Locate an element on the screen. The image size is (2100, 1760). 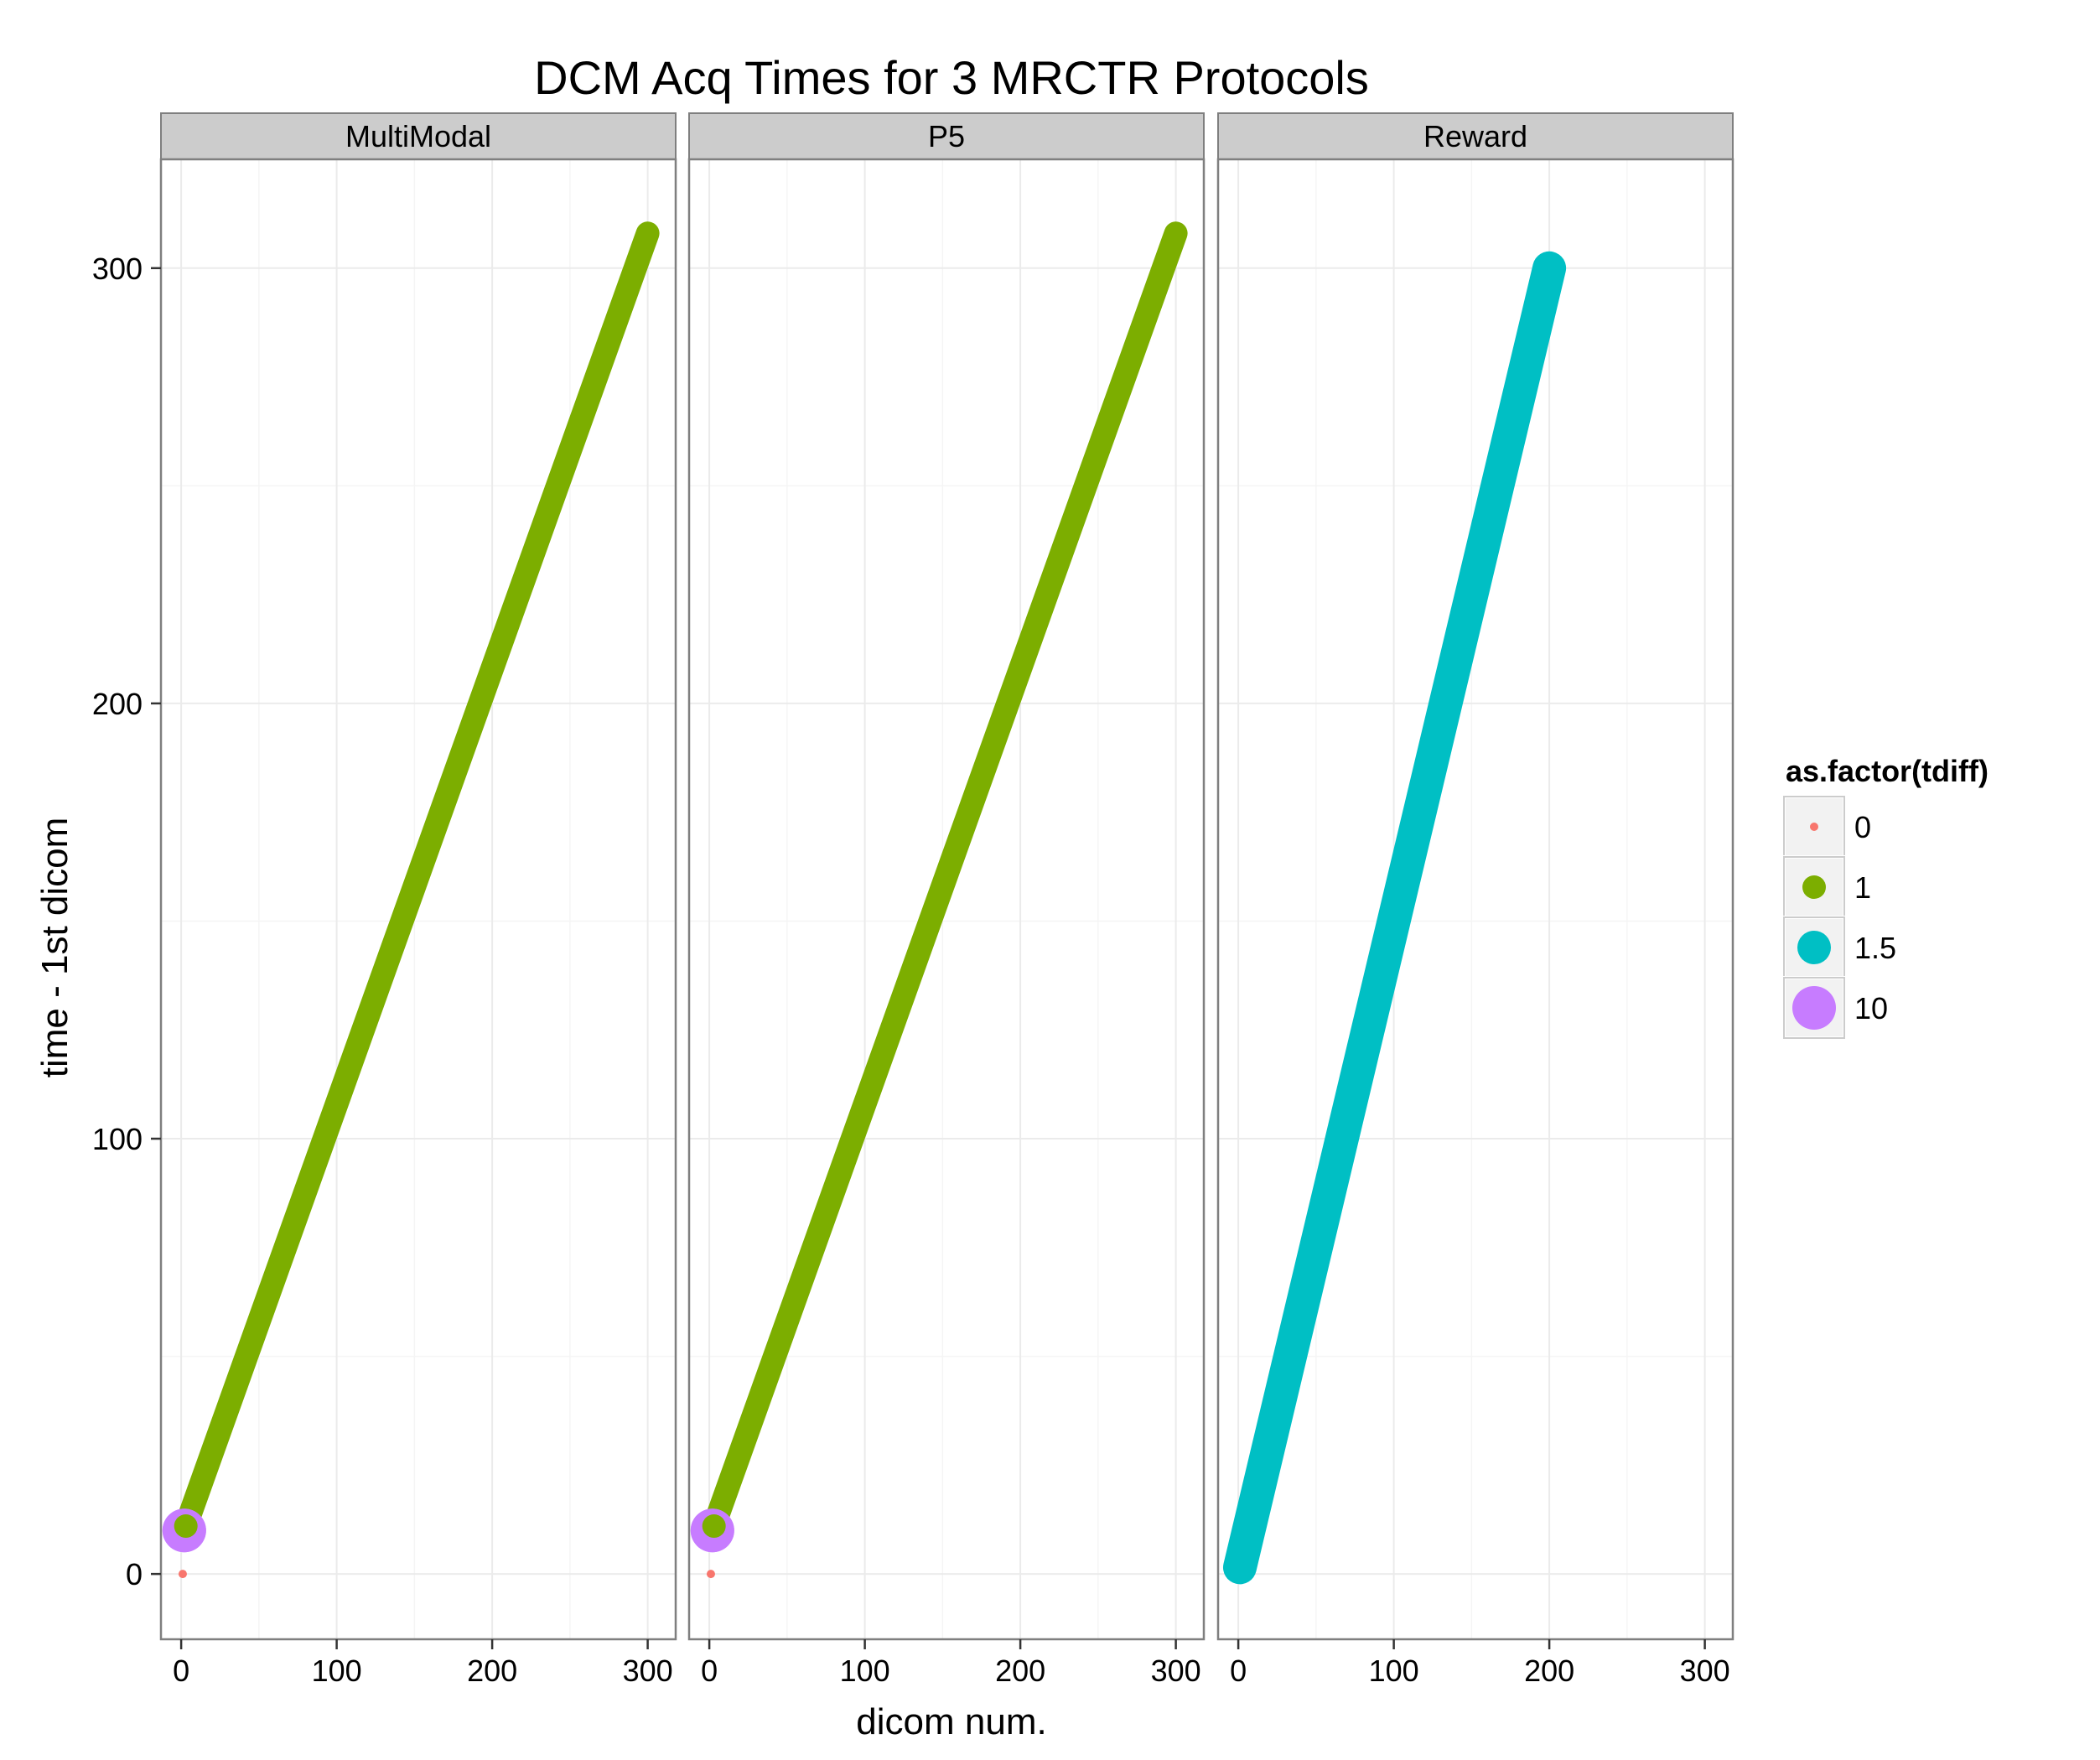
legend-label: 1.5 is located at coordinates (1875, 948).